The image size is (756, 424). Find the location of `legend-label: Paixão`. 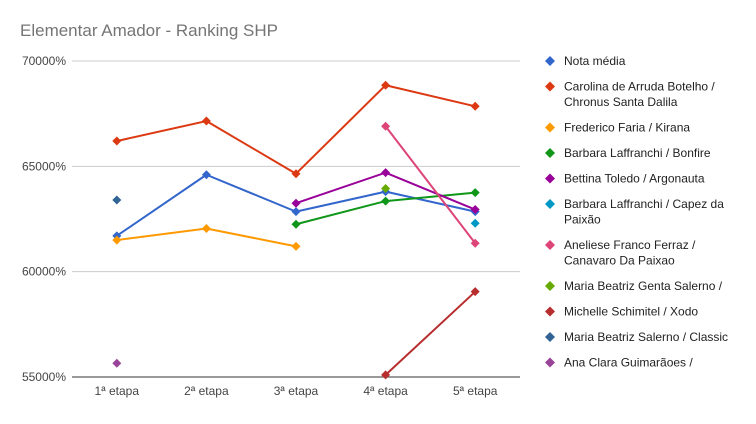

legend-label: Paixão is located at coordinates (582, 220).